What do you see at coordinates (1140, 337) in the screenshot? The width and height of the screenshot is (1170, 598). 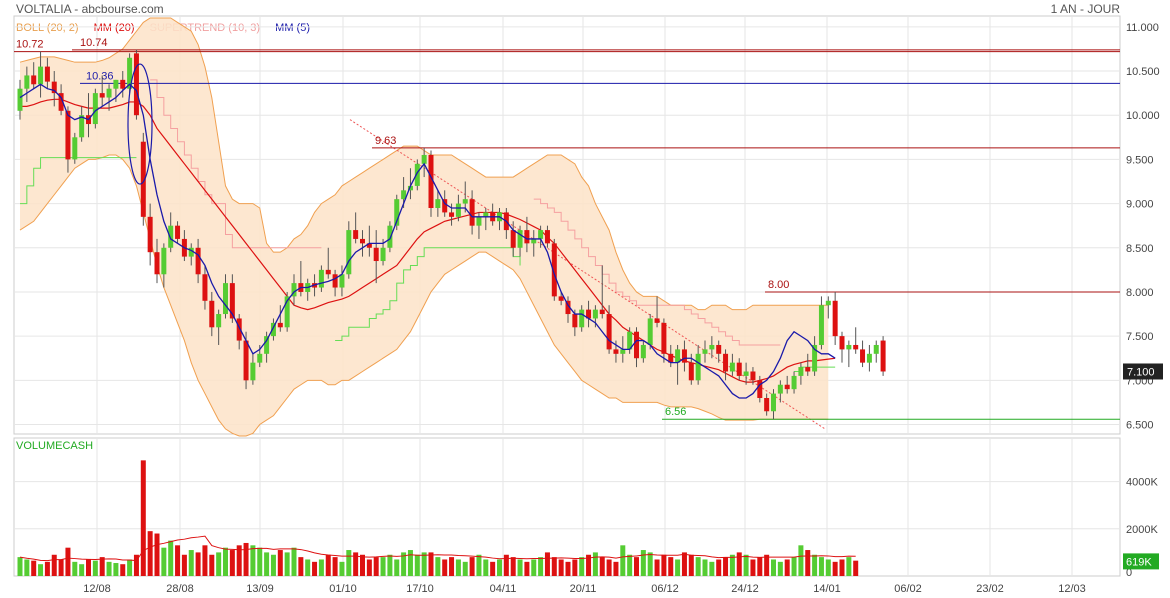 I see `price-tick-label: 7.500` at bounding box center [1140, 337].